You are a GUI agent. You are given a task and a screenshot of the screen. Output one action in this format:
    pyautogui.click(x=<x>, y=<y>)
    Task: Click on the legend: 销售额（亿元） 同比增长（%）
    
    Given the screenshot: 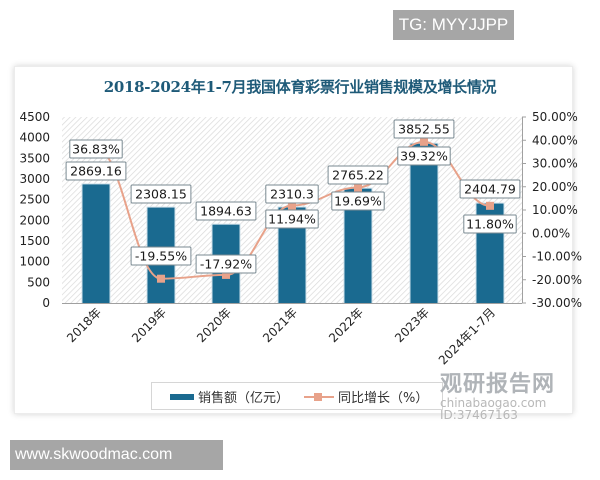 What is the action you would take?
    pyautogui.click(x=297, y=396)
    